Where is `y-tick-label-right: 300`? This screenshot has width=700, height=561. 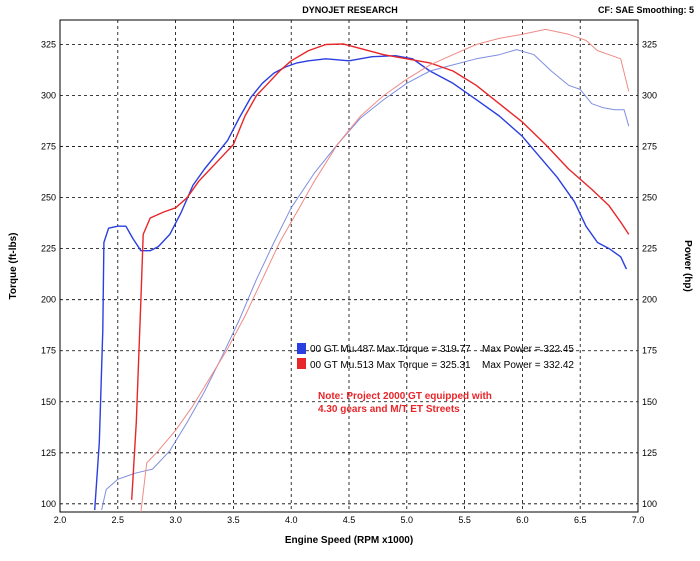 y-tick-label-right: 300 is located at coordinates (649, 96).